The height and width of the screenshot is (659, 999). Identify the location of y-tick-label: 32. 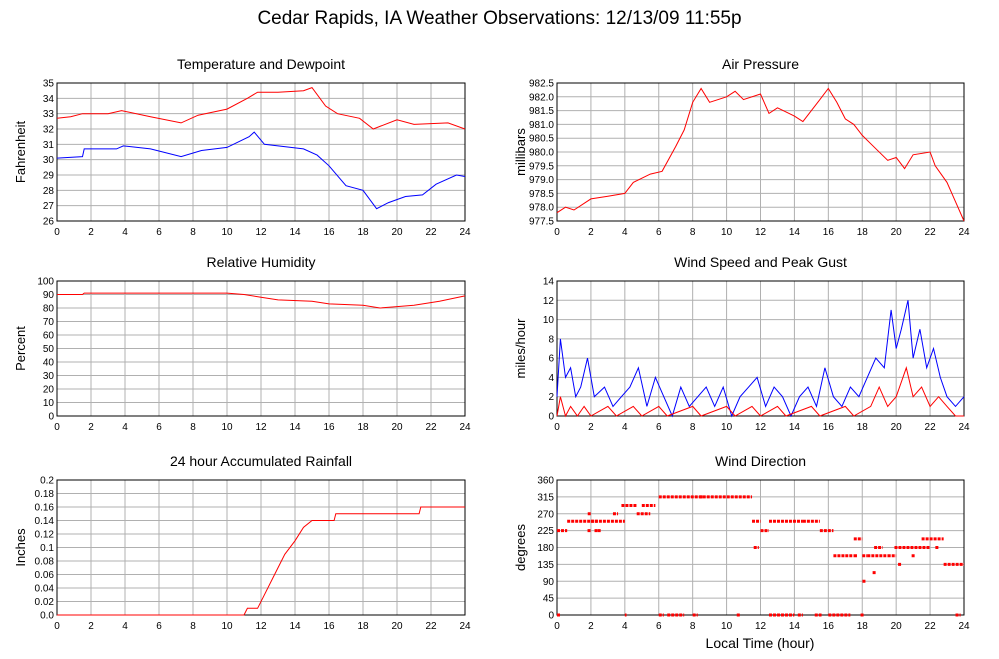
(49, 130).